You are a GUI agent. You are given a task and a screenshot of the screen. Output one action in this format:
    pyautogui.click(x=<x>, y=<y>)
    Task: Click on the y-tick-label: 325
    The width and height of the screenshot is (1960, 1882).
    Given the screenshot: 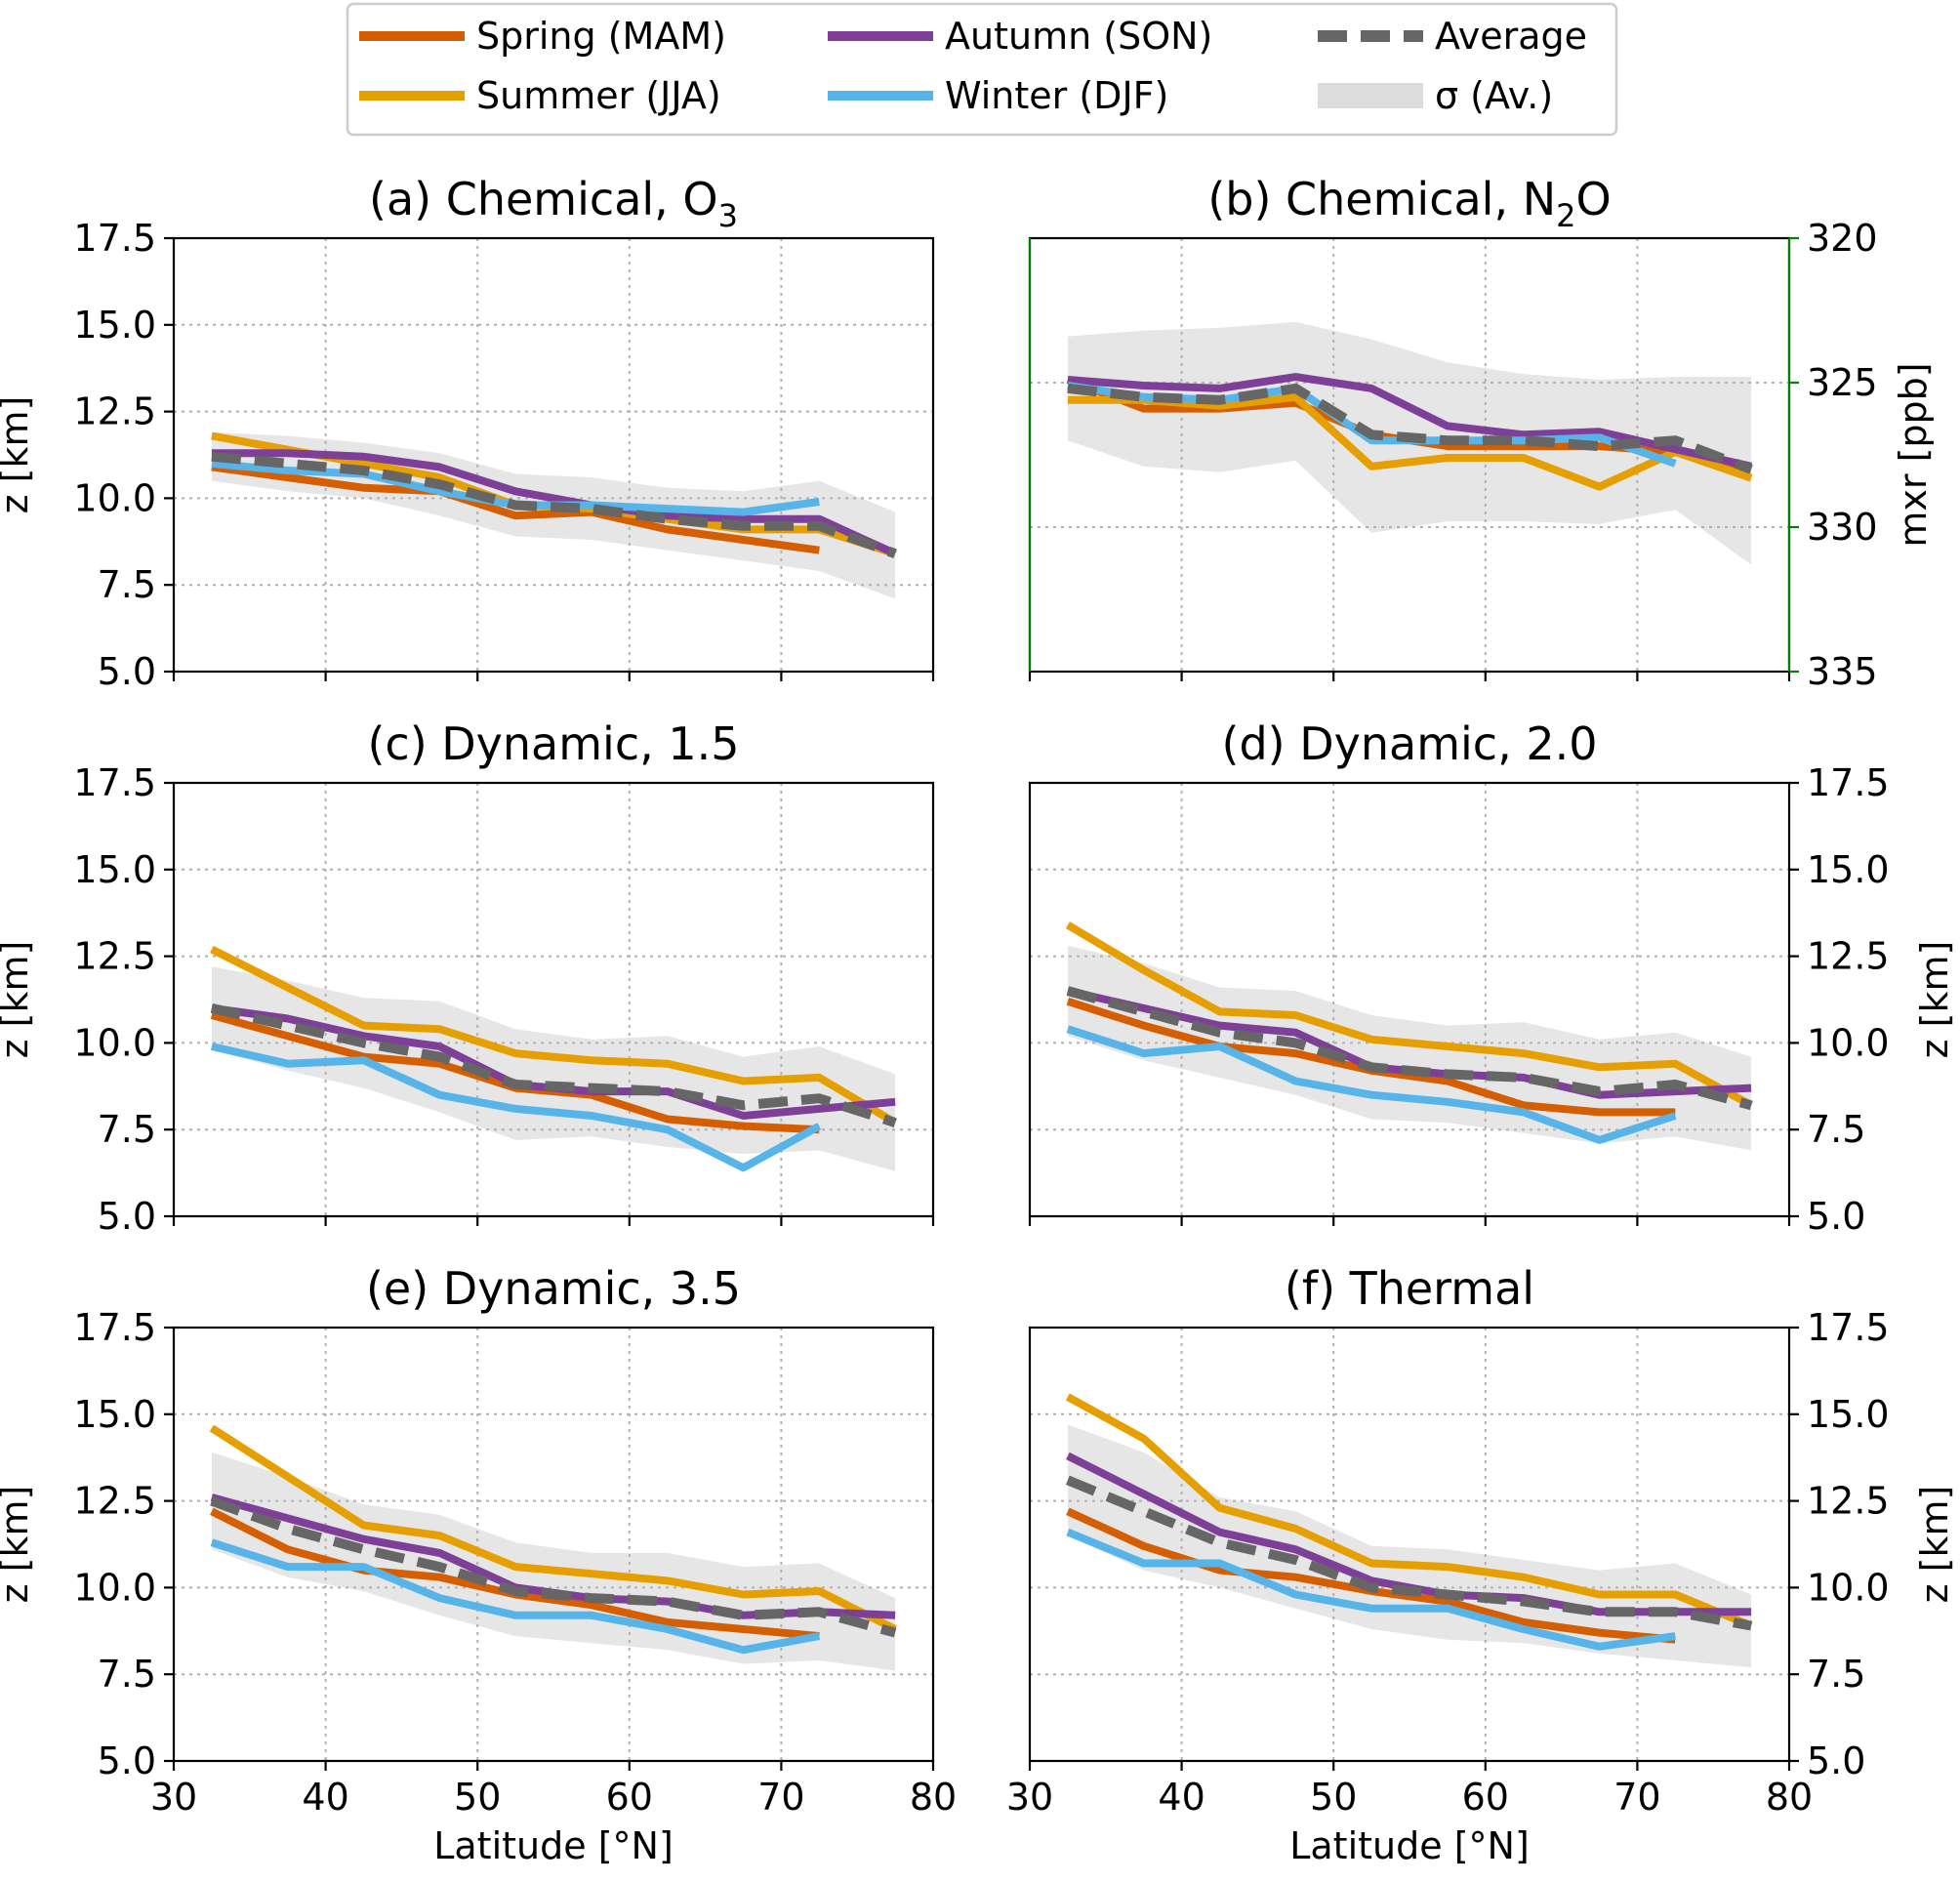 What is the action you would take?
    pyautogui.click(x=1843, y=383)
    